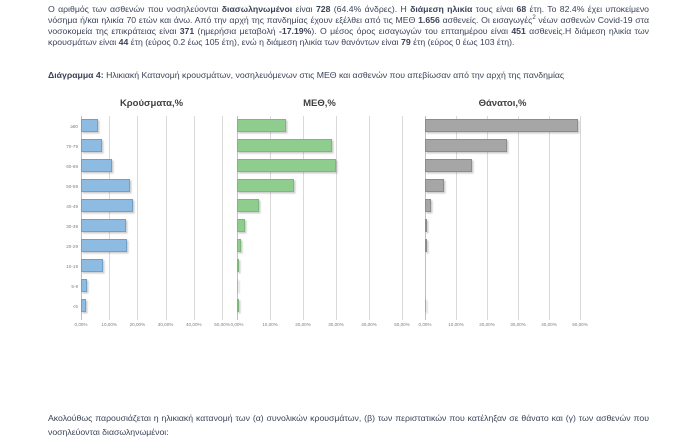 The height and width of the screenshot is (445, 682). Describe the element at coordinates (295, 31) in the screenshot. I see `bold-text: -17.19%` at that location.